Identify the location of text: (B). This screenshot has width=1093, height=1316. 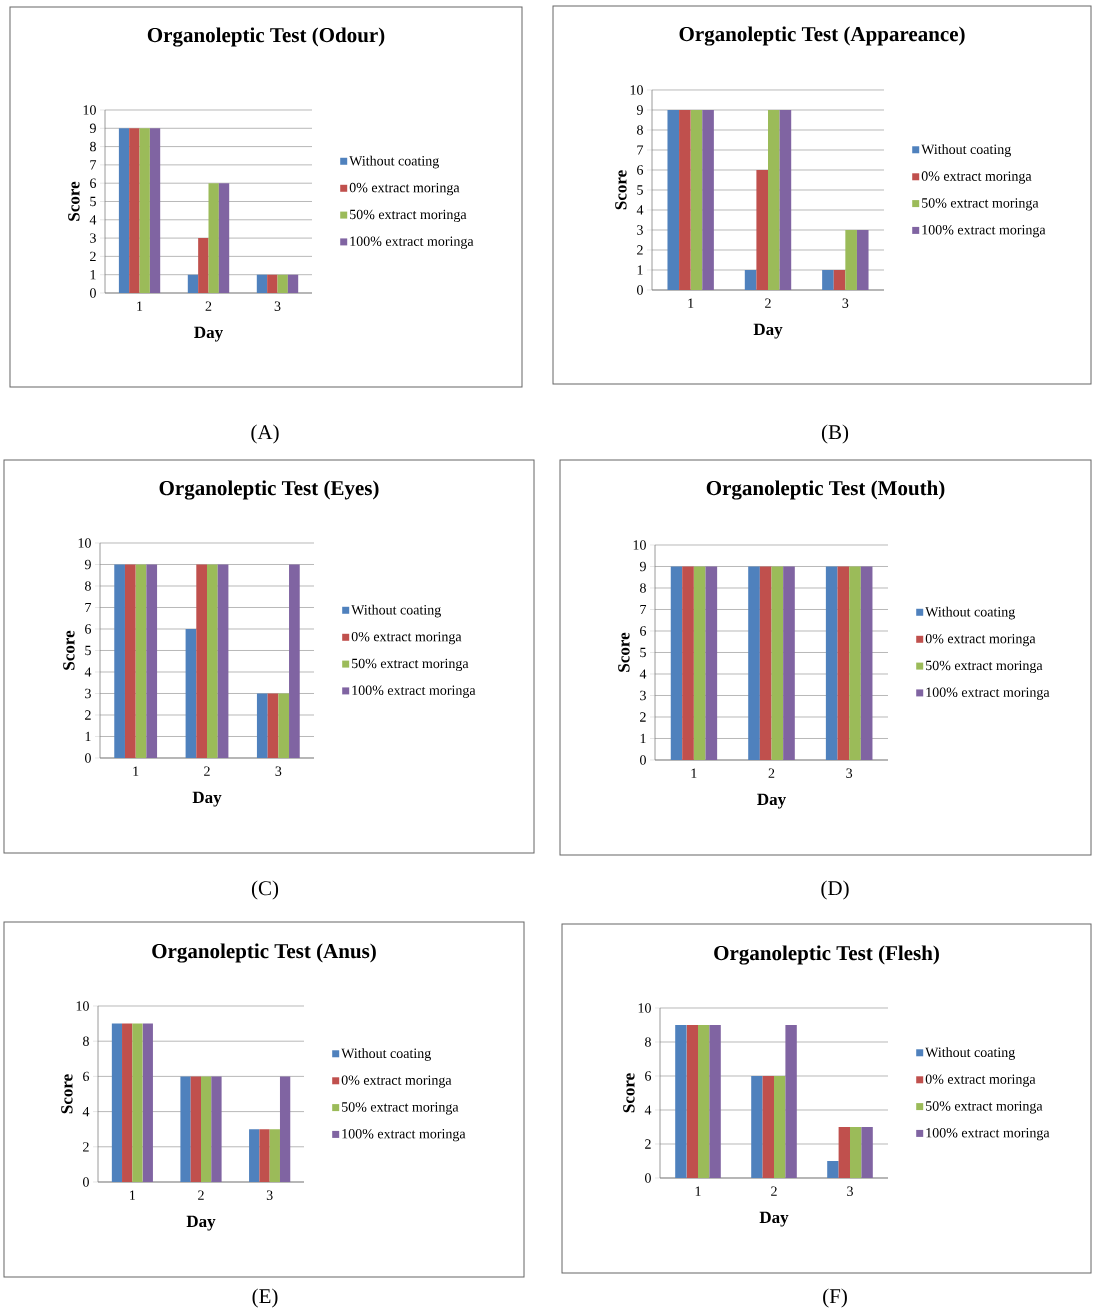
(835, 434).